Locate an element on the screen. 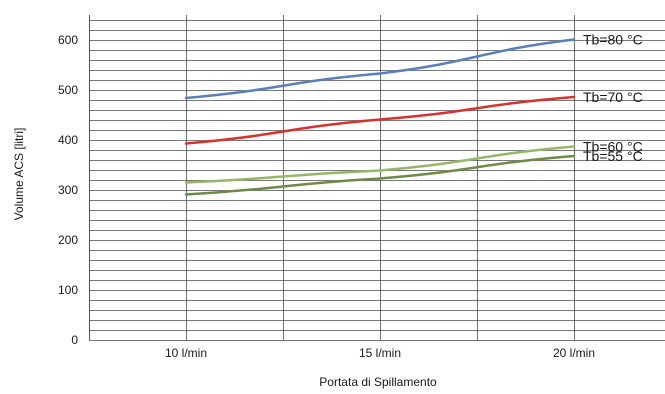 Image resolution: width=665 pixels, height=394 pixels. series-label: Tb=55 °C is located at coordinates (613, 156).